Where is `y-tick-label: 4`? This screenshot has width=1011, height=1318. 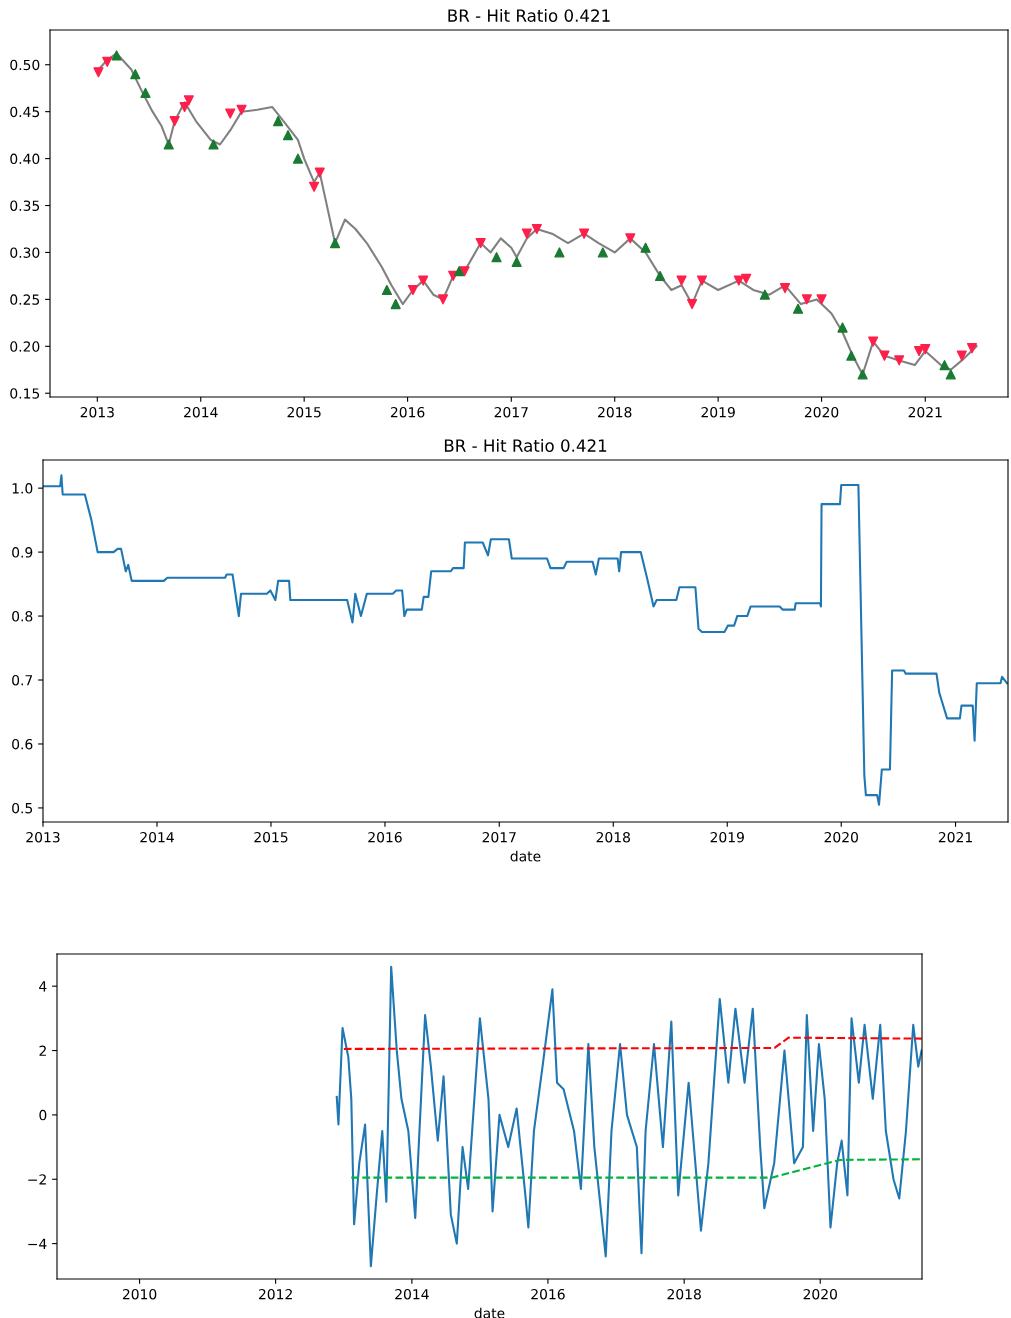 y-tick-label: 4 is located at coordinates (43, 986).